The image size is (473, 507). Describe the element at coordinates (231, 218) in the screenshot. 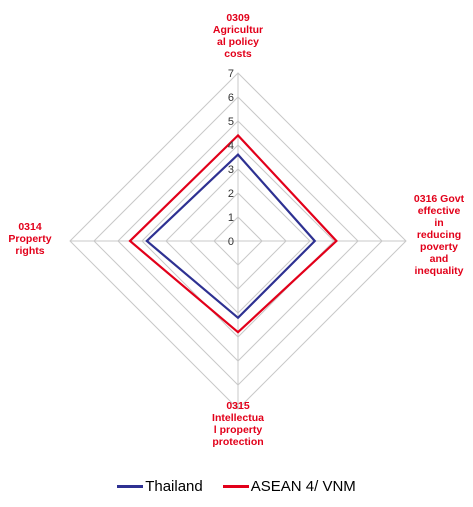

I see `tick-label-1: 1` at that location.